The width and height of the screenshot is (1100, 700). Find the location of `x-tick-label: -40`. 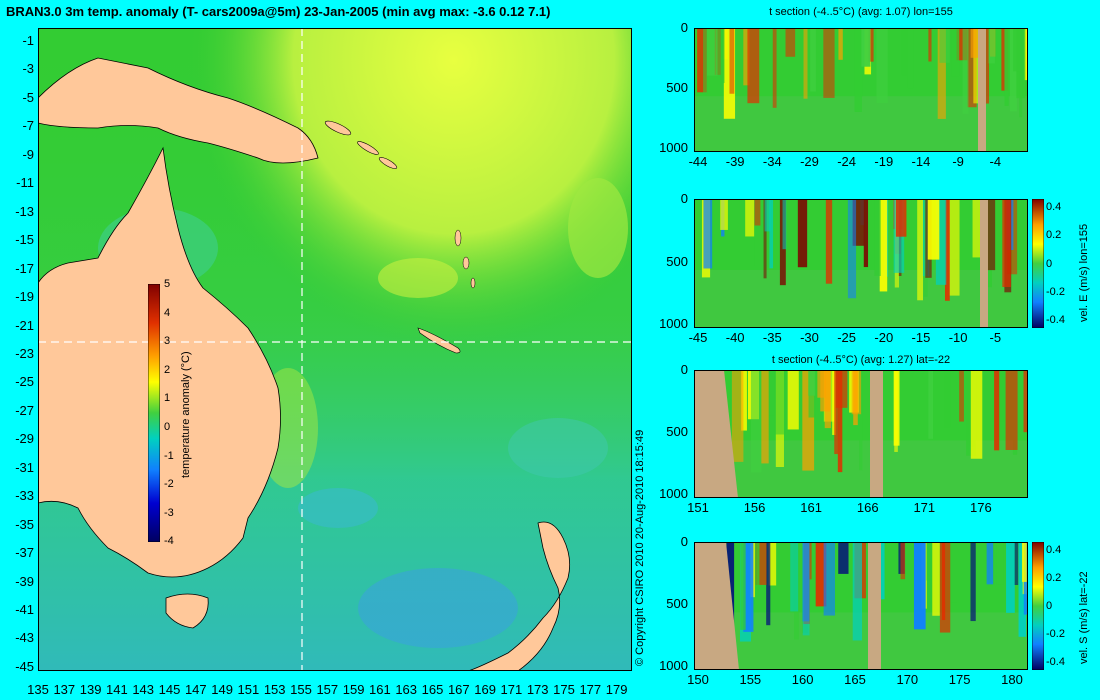

x-tick-label: -40 is located at coordinates (735, 337).